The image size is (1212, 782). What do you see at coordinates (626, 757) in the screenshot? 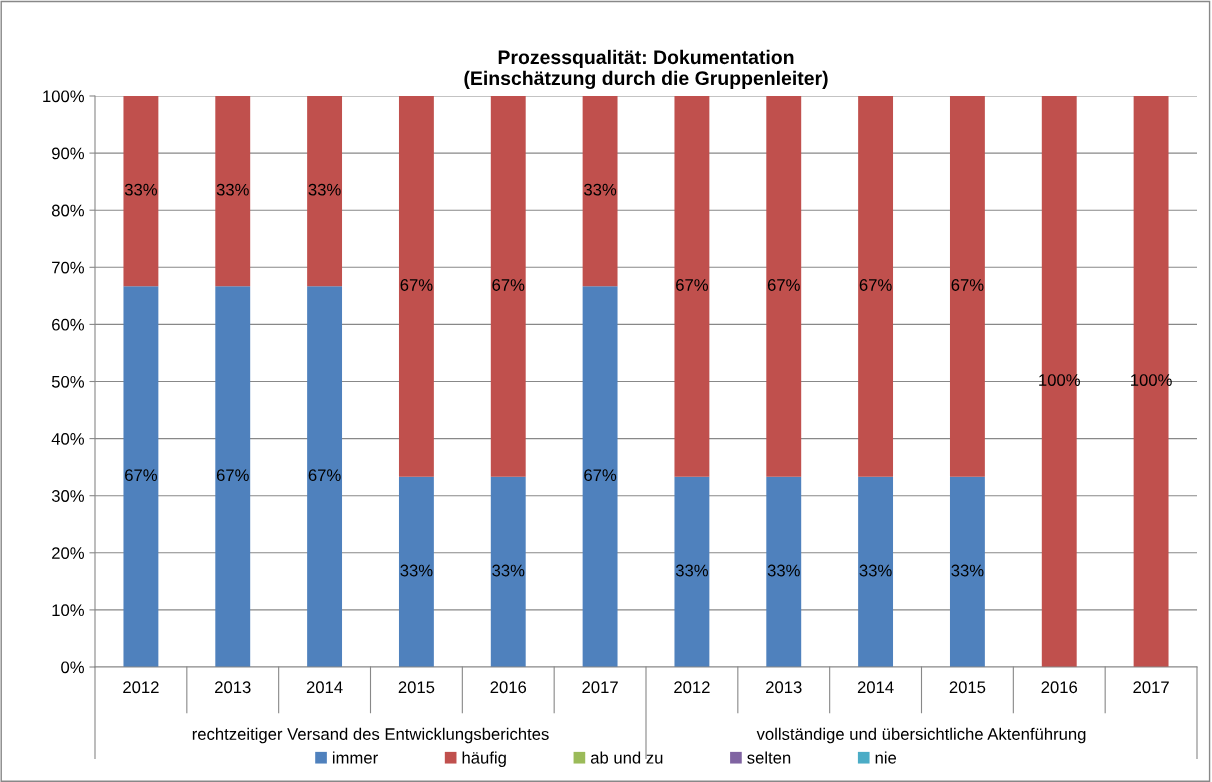
I see `legend-label: ab und zu` at bounding box center [626, 757].